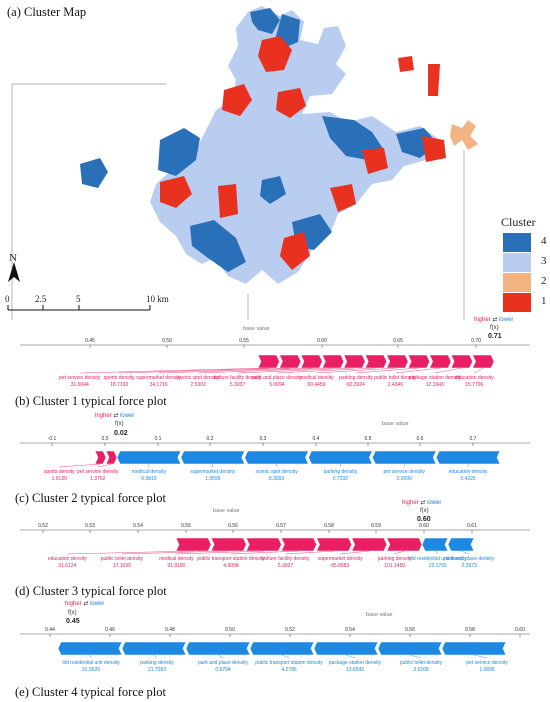  What do you see at coordinates (91, 401) in the screenshot?
I see `fp1-caption: (b) Cluster 1 typical force plot` at bounding box center [91, 401].